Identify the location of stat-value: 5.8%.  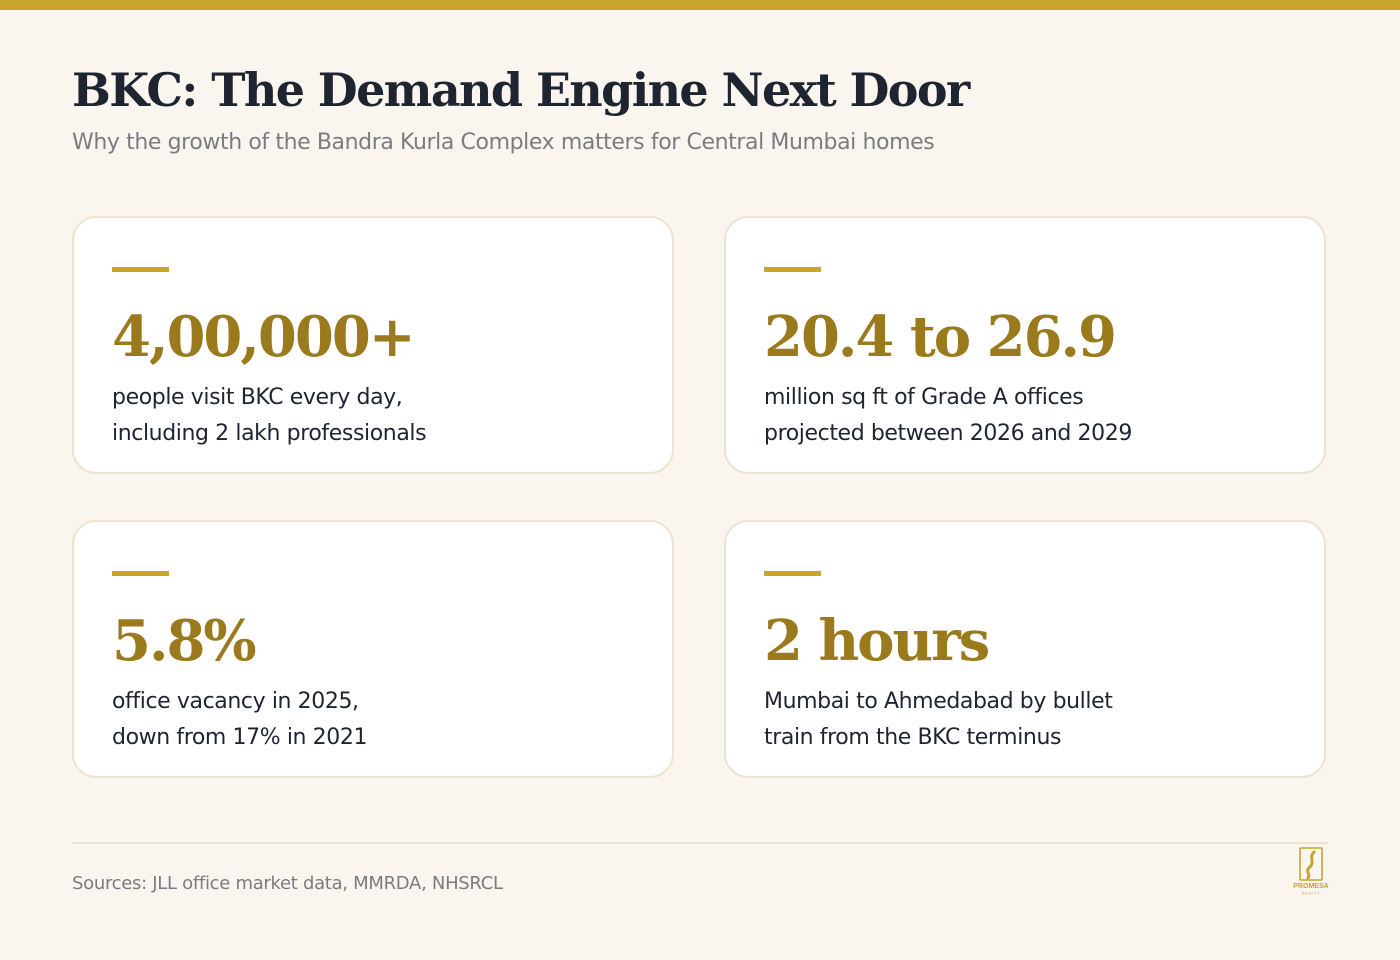
(184, 641).